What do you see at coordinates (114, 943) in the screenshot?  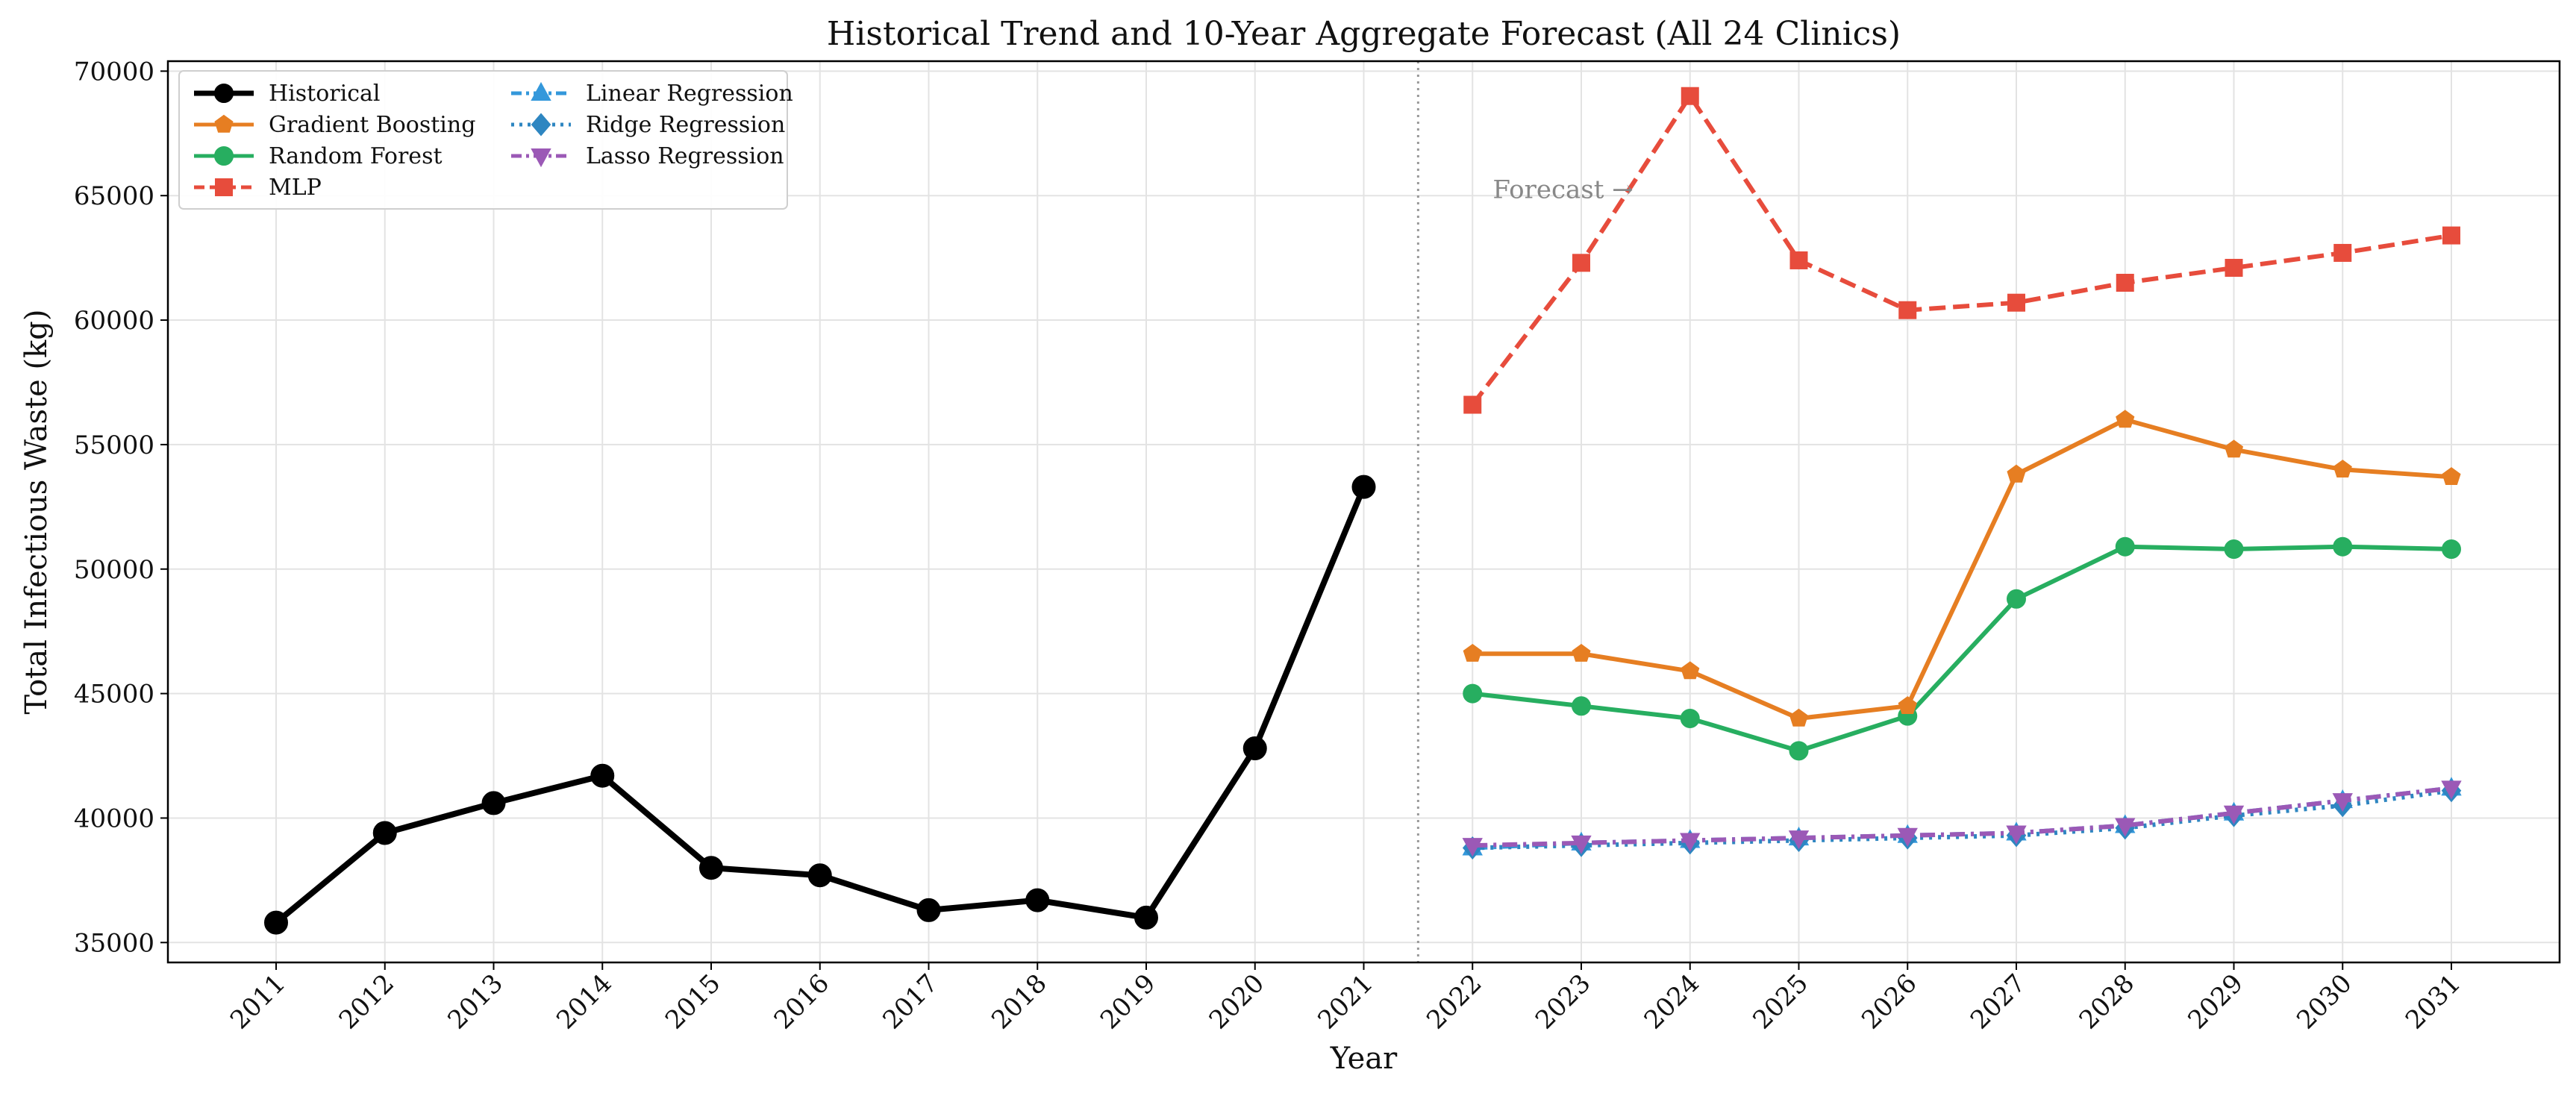 I see `y-tick-label: 35000` at bounding box center [114, 943].